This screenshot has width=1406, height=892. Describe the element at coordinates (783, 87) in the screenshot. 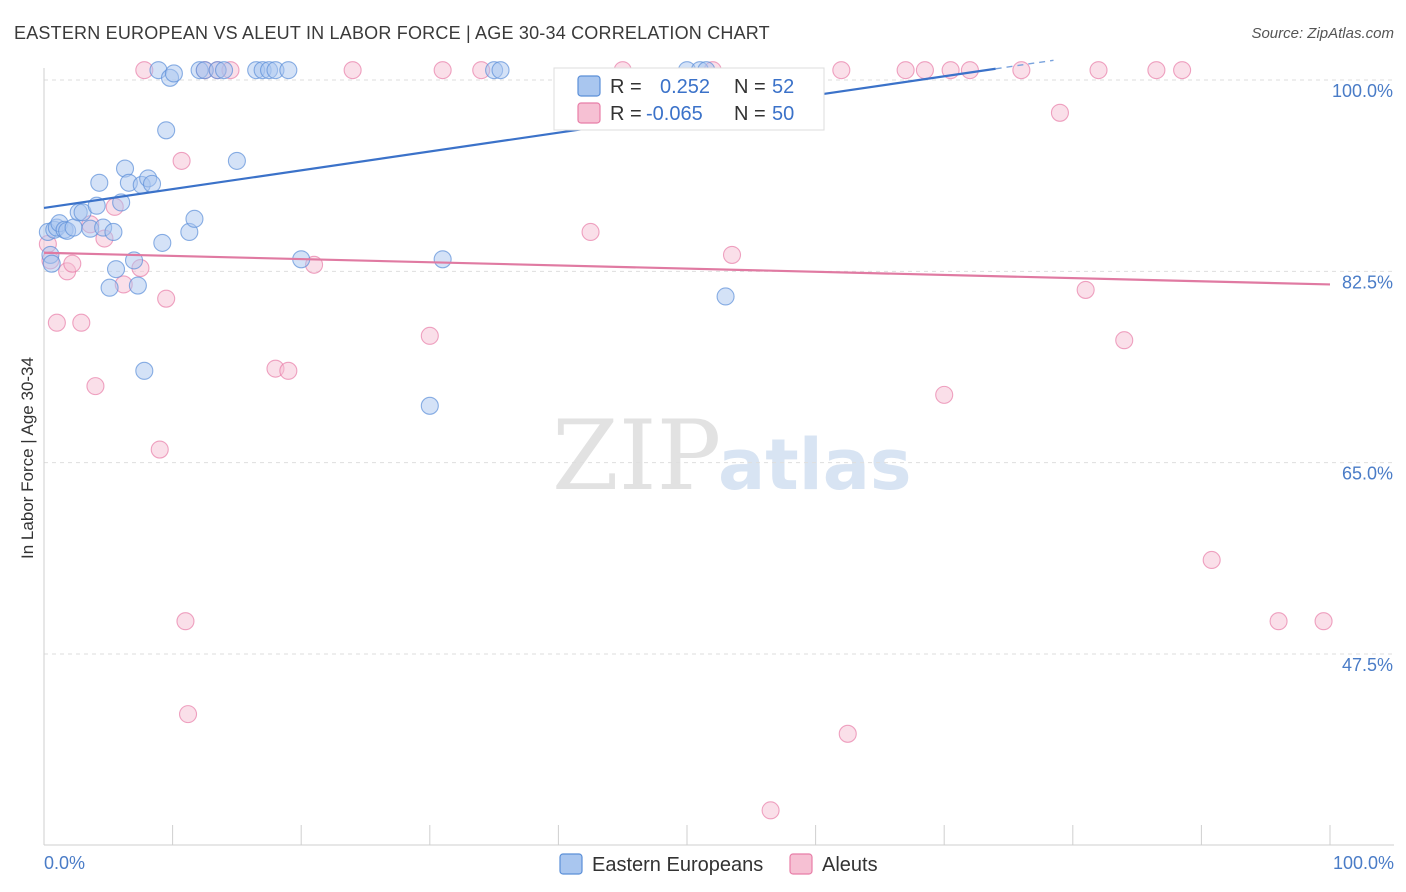

I see `legend-blue-n-value: 52` at that location.